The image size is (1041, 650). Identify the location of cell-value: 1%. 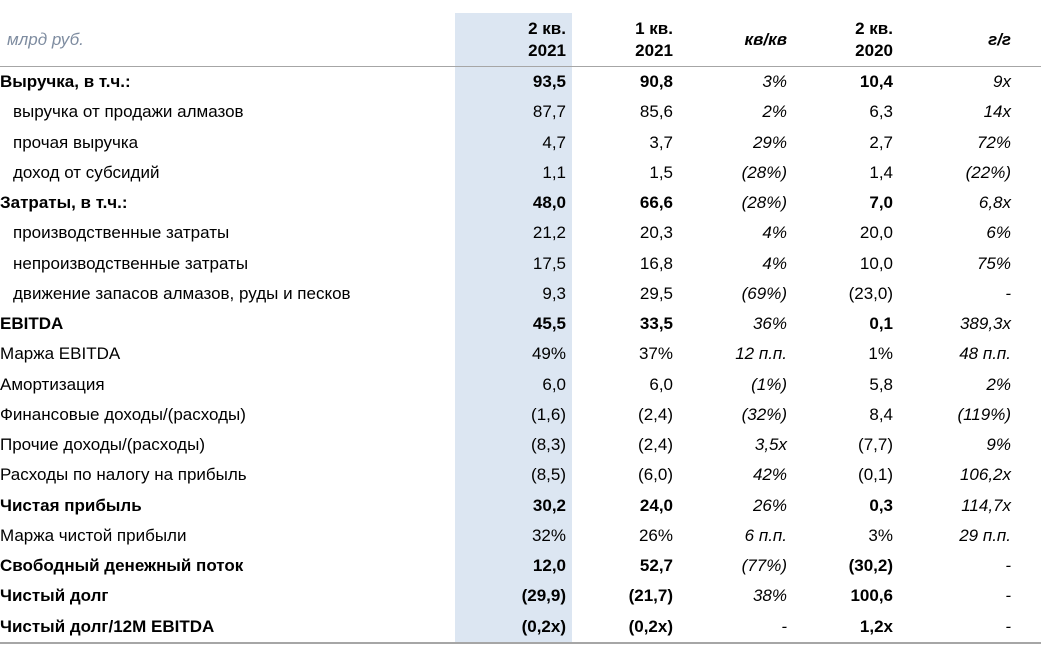
(880, 354).